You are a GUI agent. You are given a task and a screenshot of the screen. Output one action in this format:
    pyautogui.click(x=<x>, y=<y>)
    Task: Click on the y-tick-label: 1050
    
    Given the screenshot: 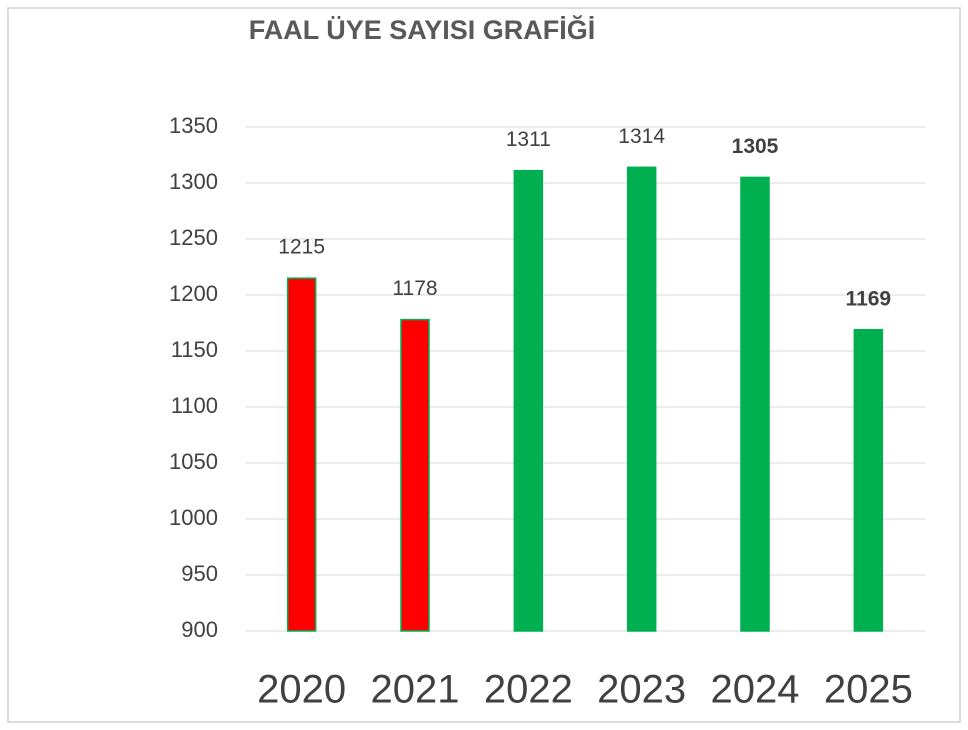 What is the action you would take?
    pyautogui.click(x=193, y=461)
    